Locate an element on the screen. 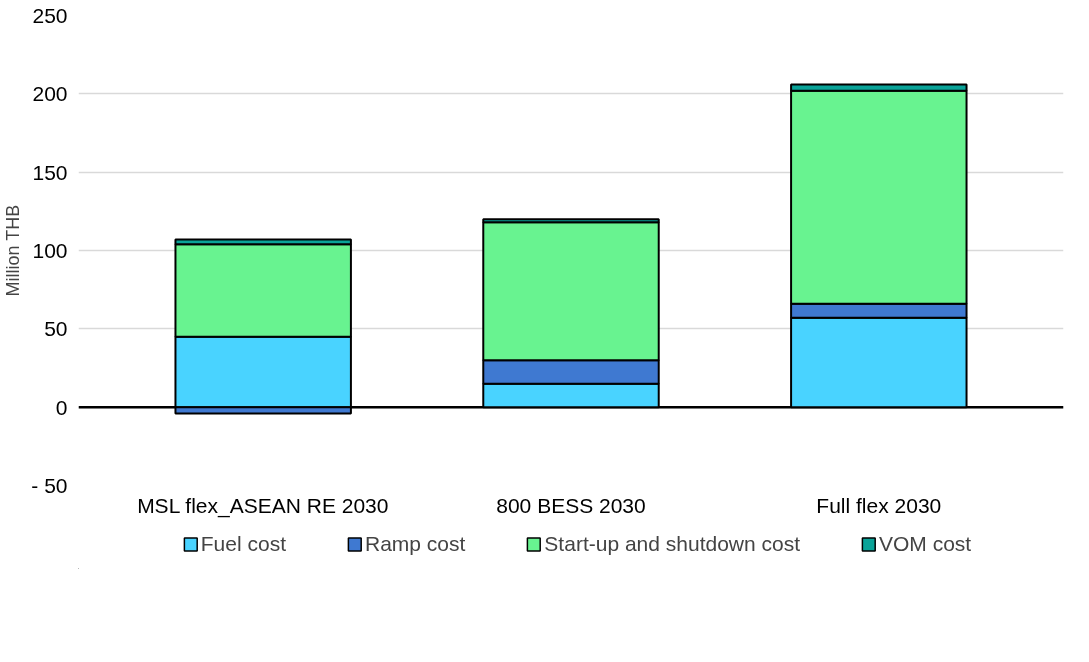  legend-label: Ramp cost is located at coordinates (415, 544).